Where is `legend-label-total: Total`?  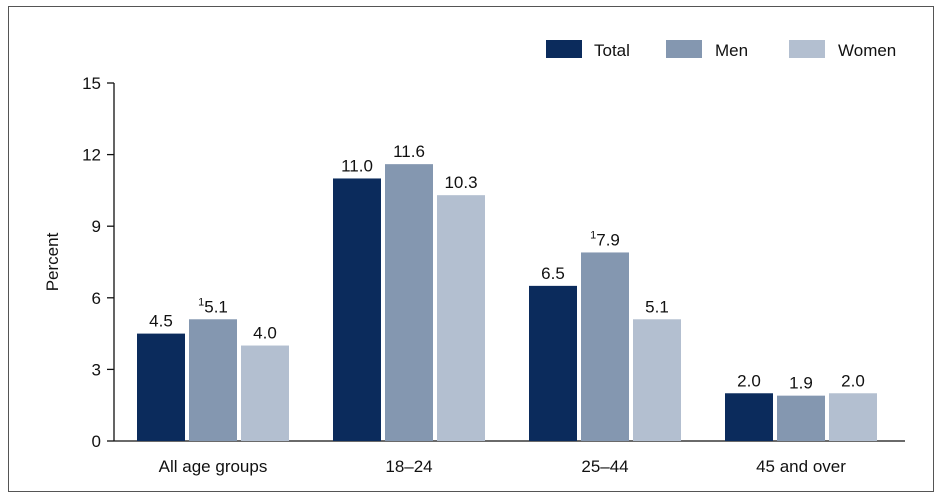 legend-label-total: Total is located at coordinates (612, 50).